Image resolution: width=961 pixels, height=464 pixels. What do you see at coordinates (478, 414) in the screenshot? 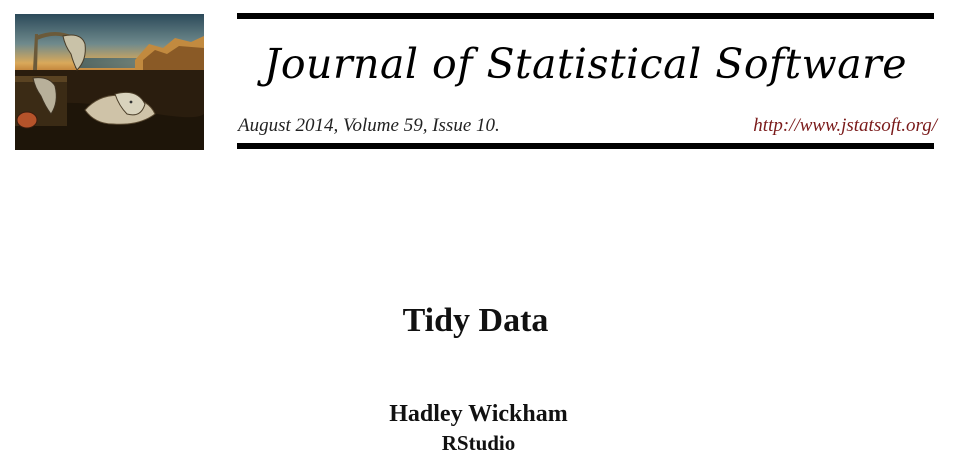
I see `author-name: Hadley Wickham` at bounding box center [478, 414].